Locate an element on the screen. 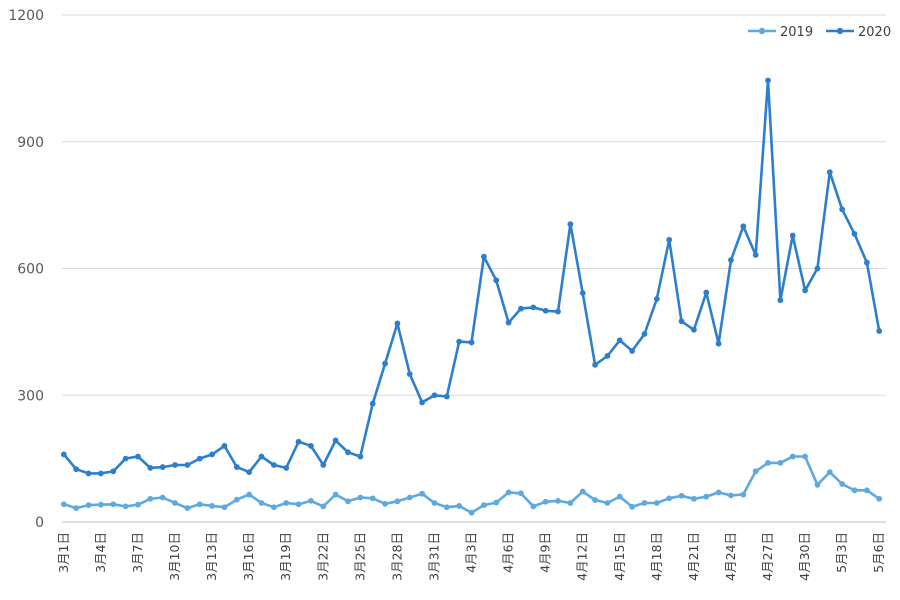 The image size is (900, 600). x-tick-label: 3月22日 is located at coordinates (322, 556).